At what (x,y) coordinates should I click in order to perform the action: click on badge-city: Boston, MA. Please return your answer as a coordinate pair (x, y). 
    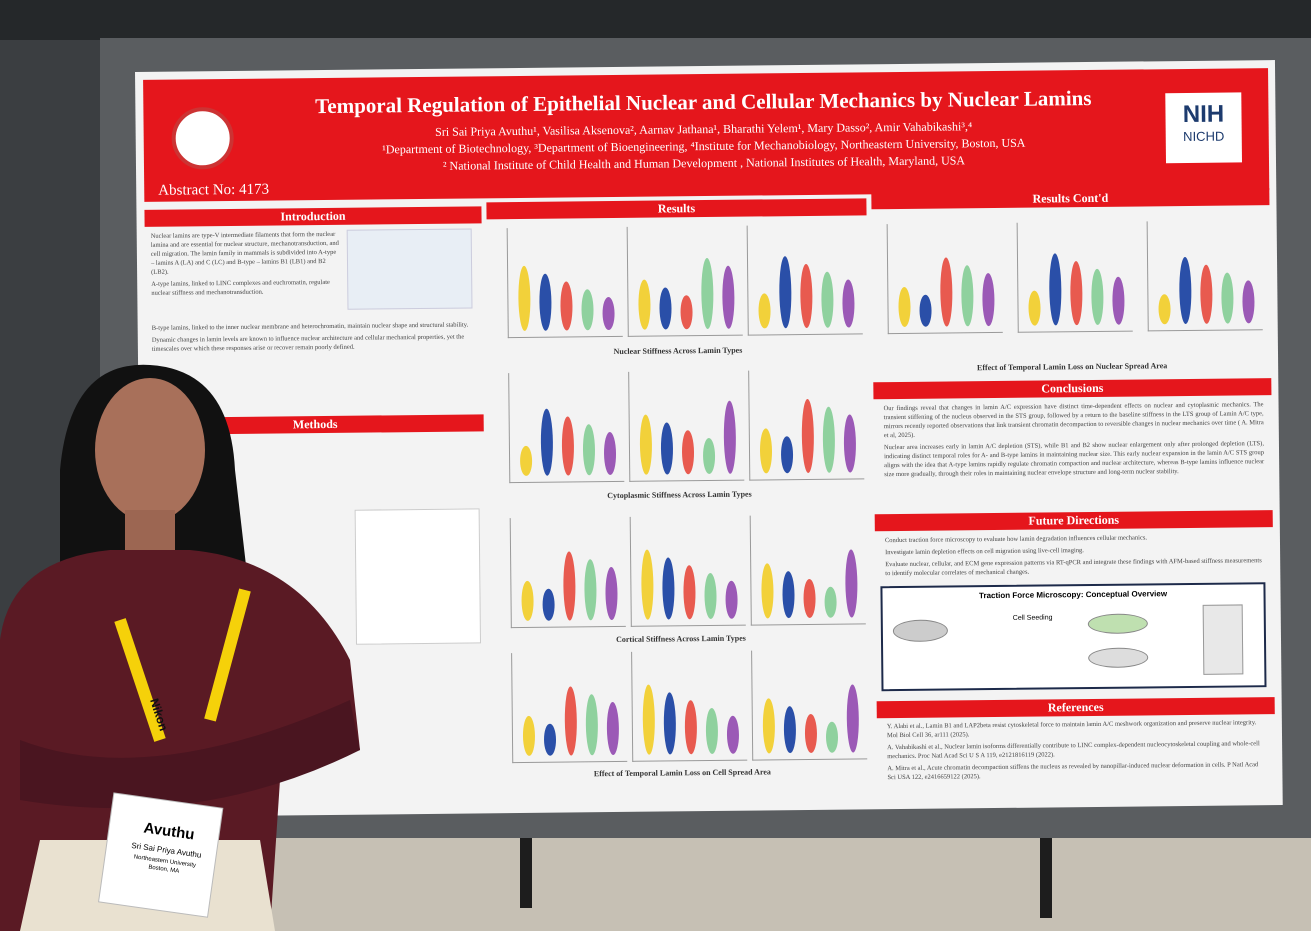
    Looking at the image, I should click on (164, 869).